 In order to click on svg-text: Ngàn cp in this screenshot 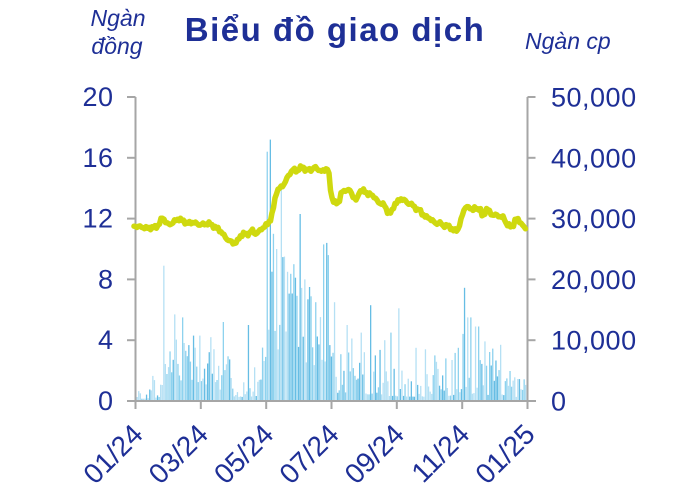, I will do `click(568, 41)`.